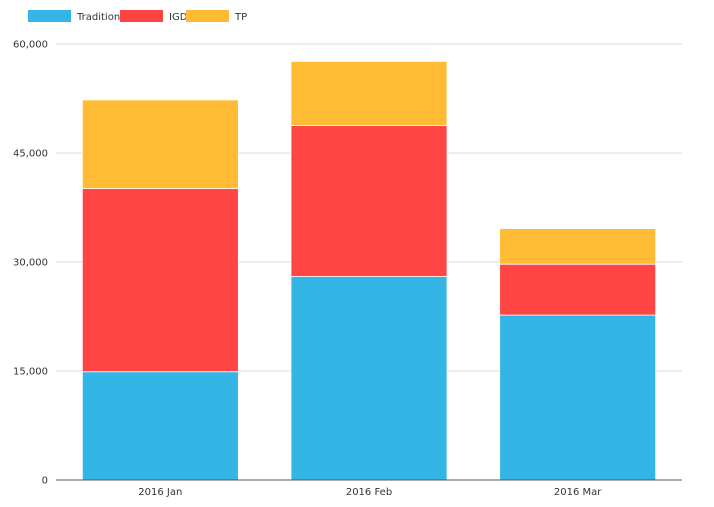 The image size is (714, 507). What do you see at coordinates (160, 144) in the screenshot?
I see `bar-tp-2016-jan` at bounding box center [160, 144].